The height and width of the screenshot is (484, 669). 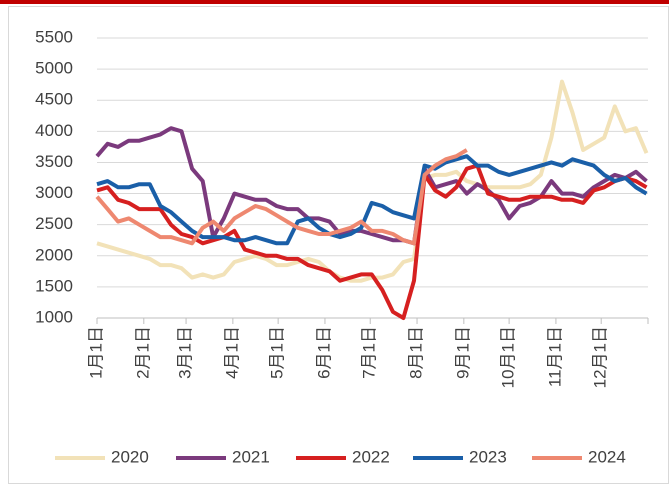 I want to click on x-tick-label: 6月1日, so click(x=323, y=352).